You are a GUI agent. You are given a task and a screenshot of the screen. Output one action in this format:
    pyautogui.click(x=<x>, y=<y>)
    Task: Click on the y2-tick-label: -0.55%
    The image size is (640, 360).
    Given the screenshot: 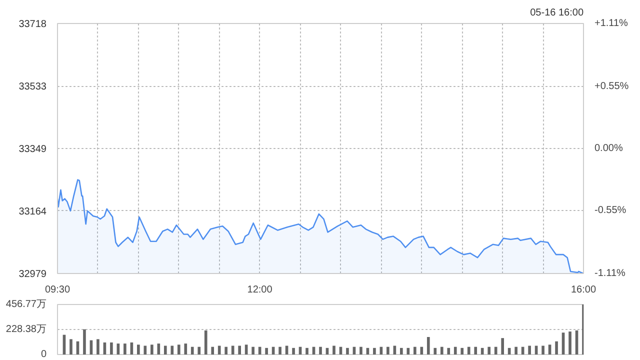 What is the action you would take?
    pyautogui.click(x=610, y=210)
    